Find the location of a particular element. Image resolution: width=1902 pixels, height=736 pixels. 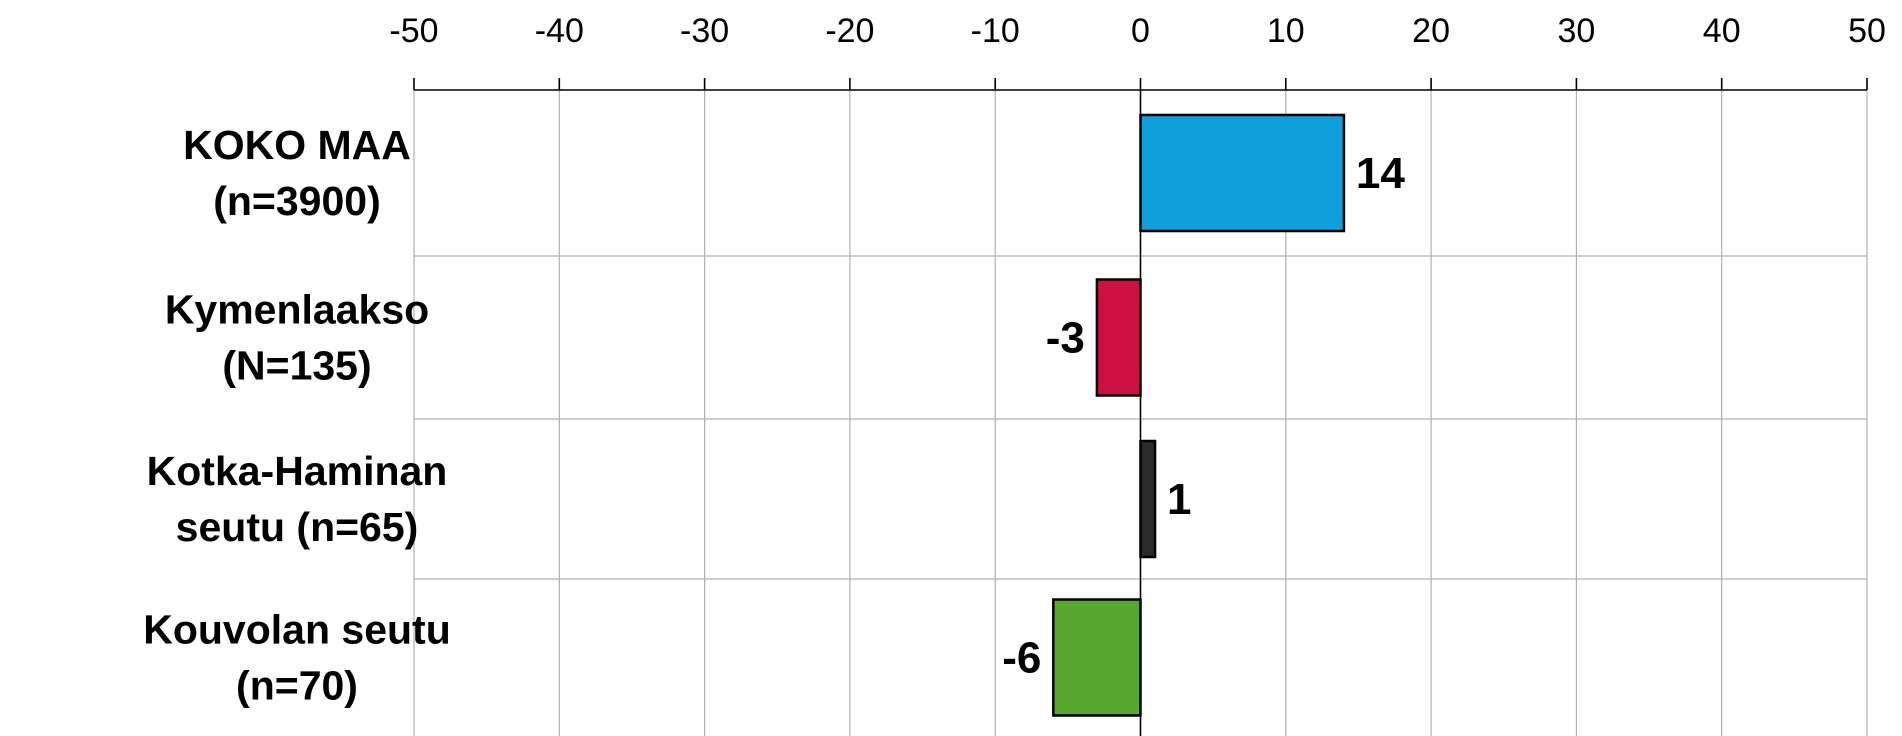

data-label: -3 is located at coordinates (1065, 338).